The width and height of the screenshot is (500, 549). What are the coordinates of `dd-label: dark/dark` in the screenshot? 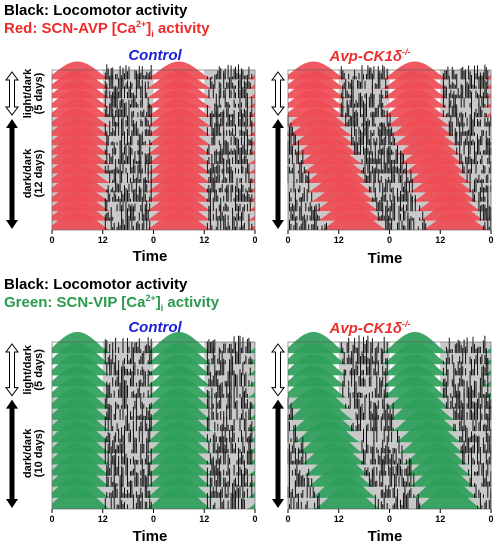 It's located at (28, 173).